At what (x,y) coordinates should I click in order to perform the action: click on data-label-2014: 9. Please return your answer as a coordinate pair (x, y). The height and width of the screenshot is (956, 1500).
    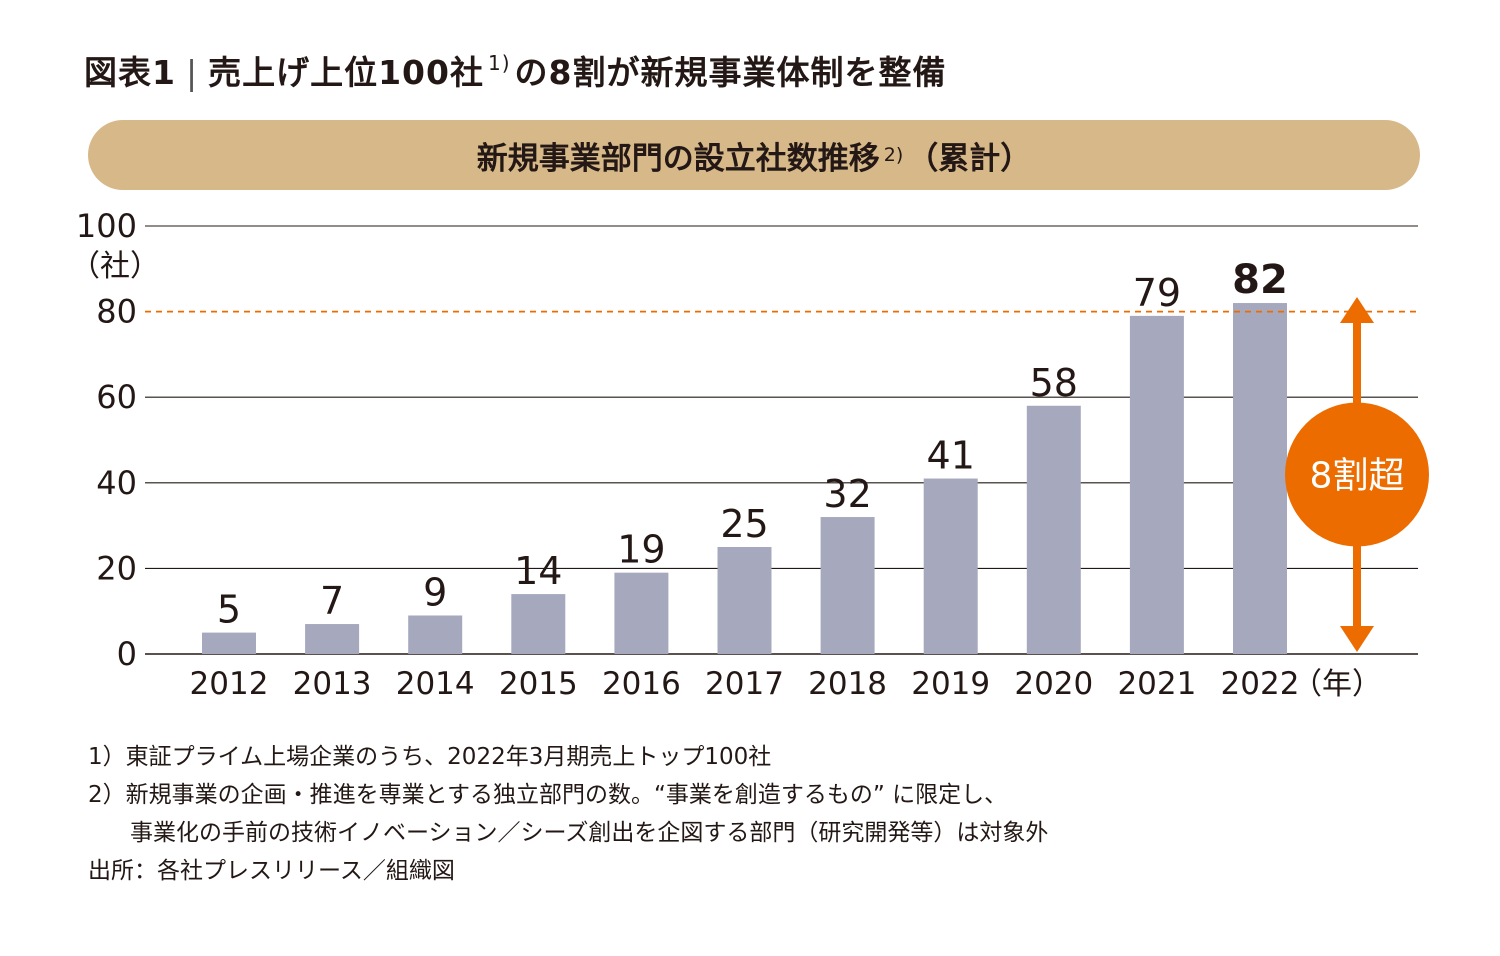
    Looking at the image, I should click on (435, 592).